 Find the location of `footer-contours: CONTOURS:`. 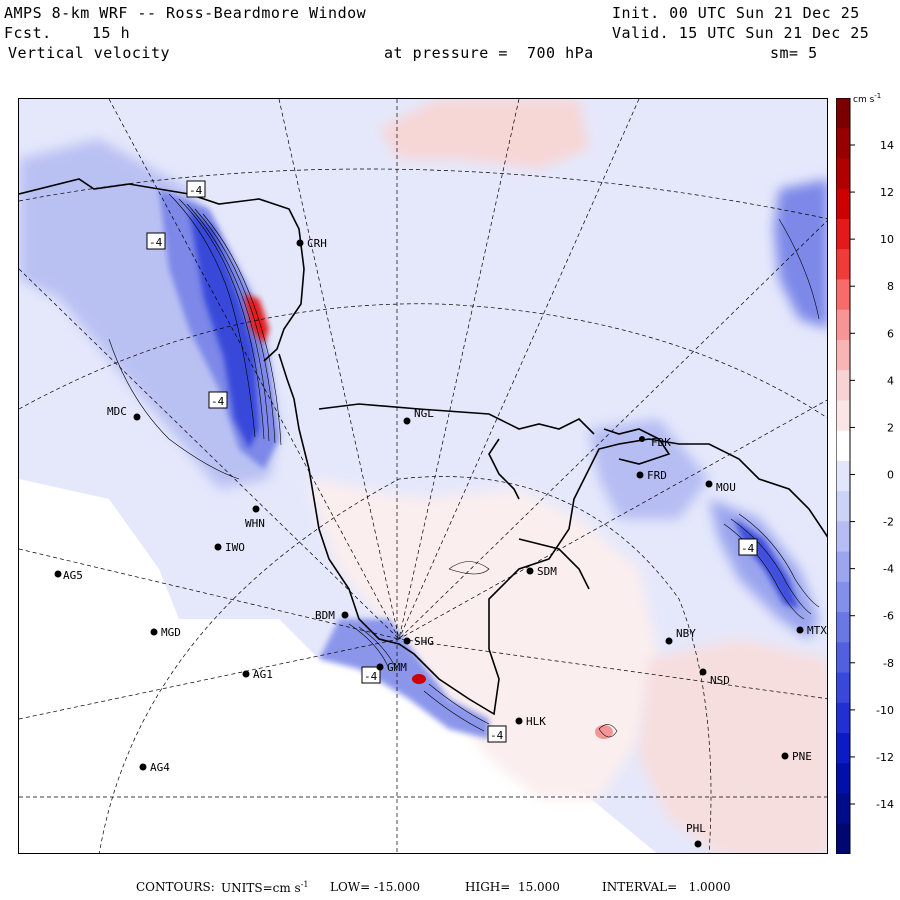

footer-contours: CONTOURS: is located at coordinates (175, 887).